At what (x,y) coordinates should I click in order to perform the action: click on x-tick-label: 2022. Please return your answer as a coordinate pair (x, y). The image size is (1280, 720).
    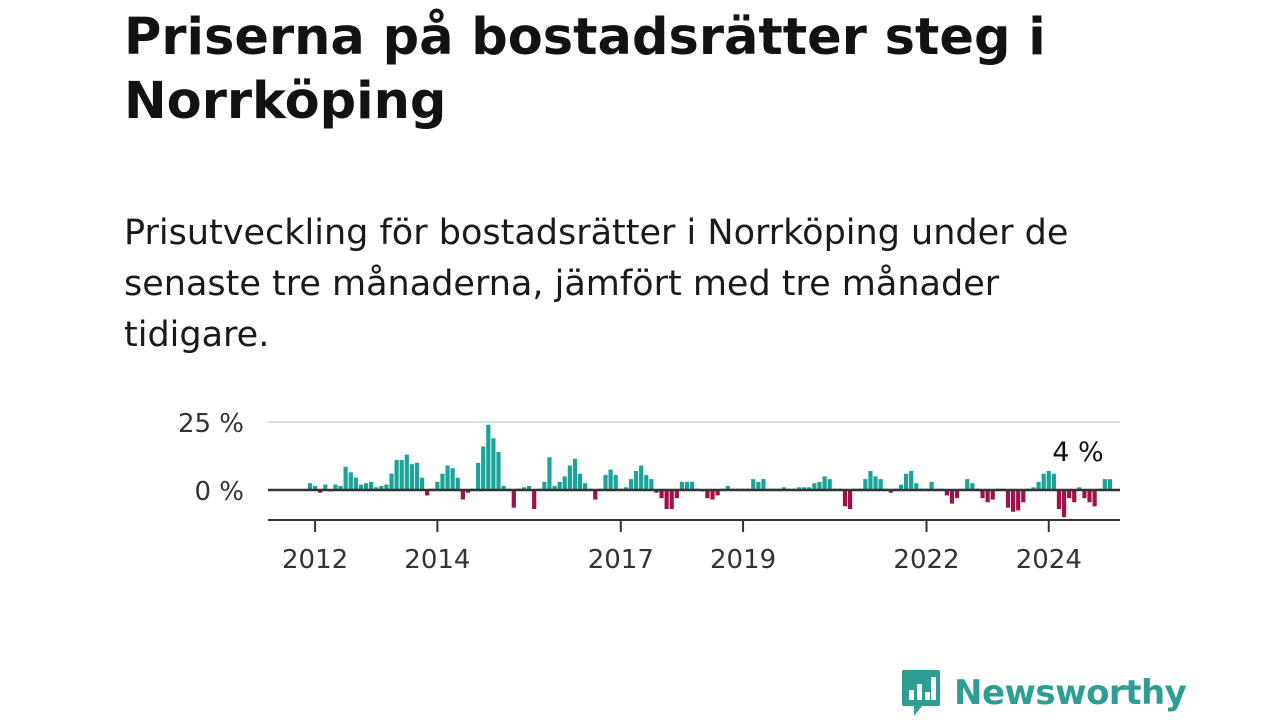
    Looking at the image, I should click on (926, 560).